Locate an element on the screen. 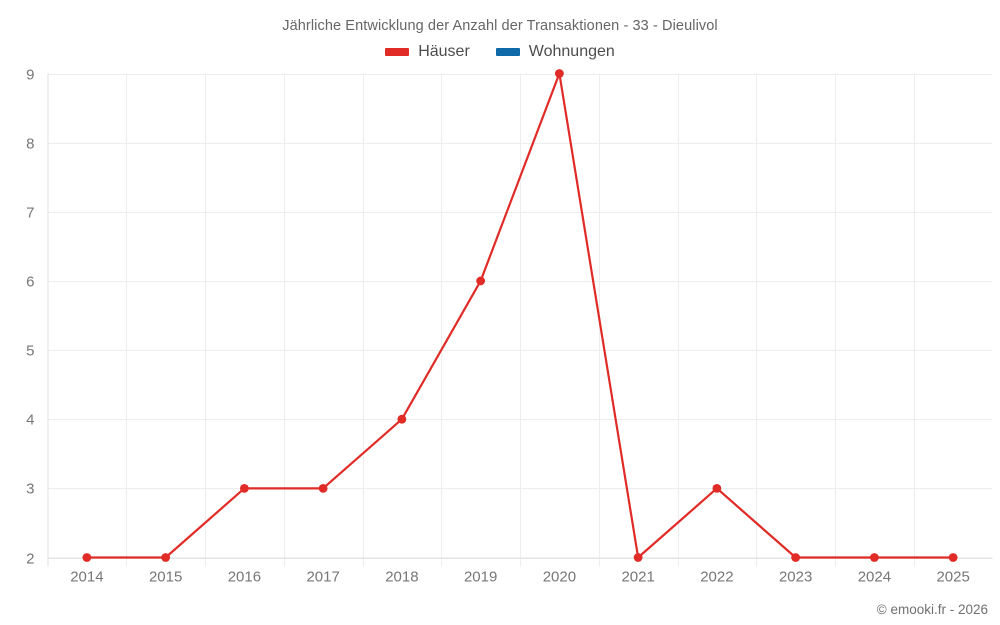  y-tick-label: 9 is located at coordinates (30, 75).